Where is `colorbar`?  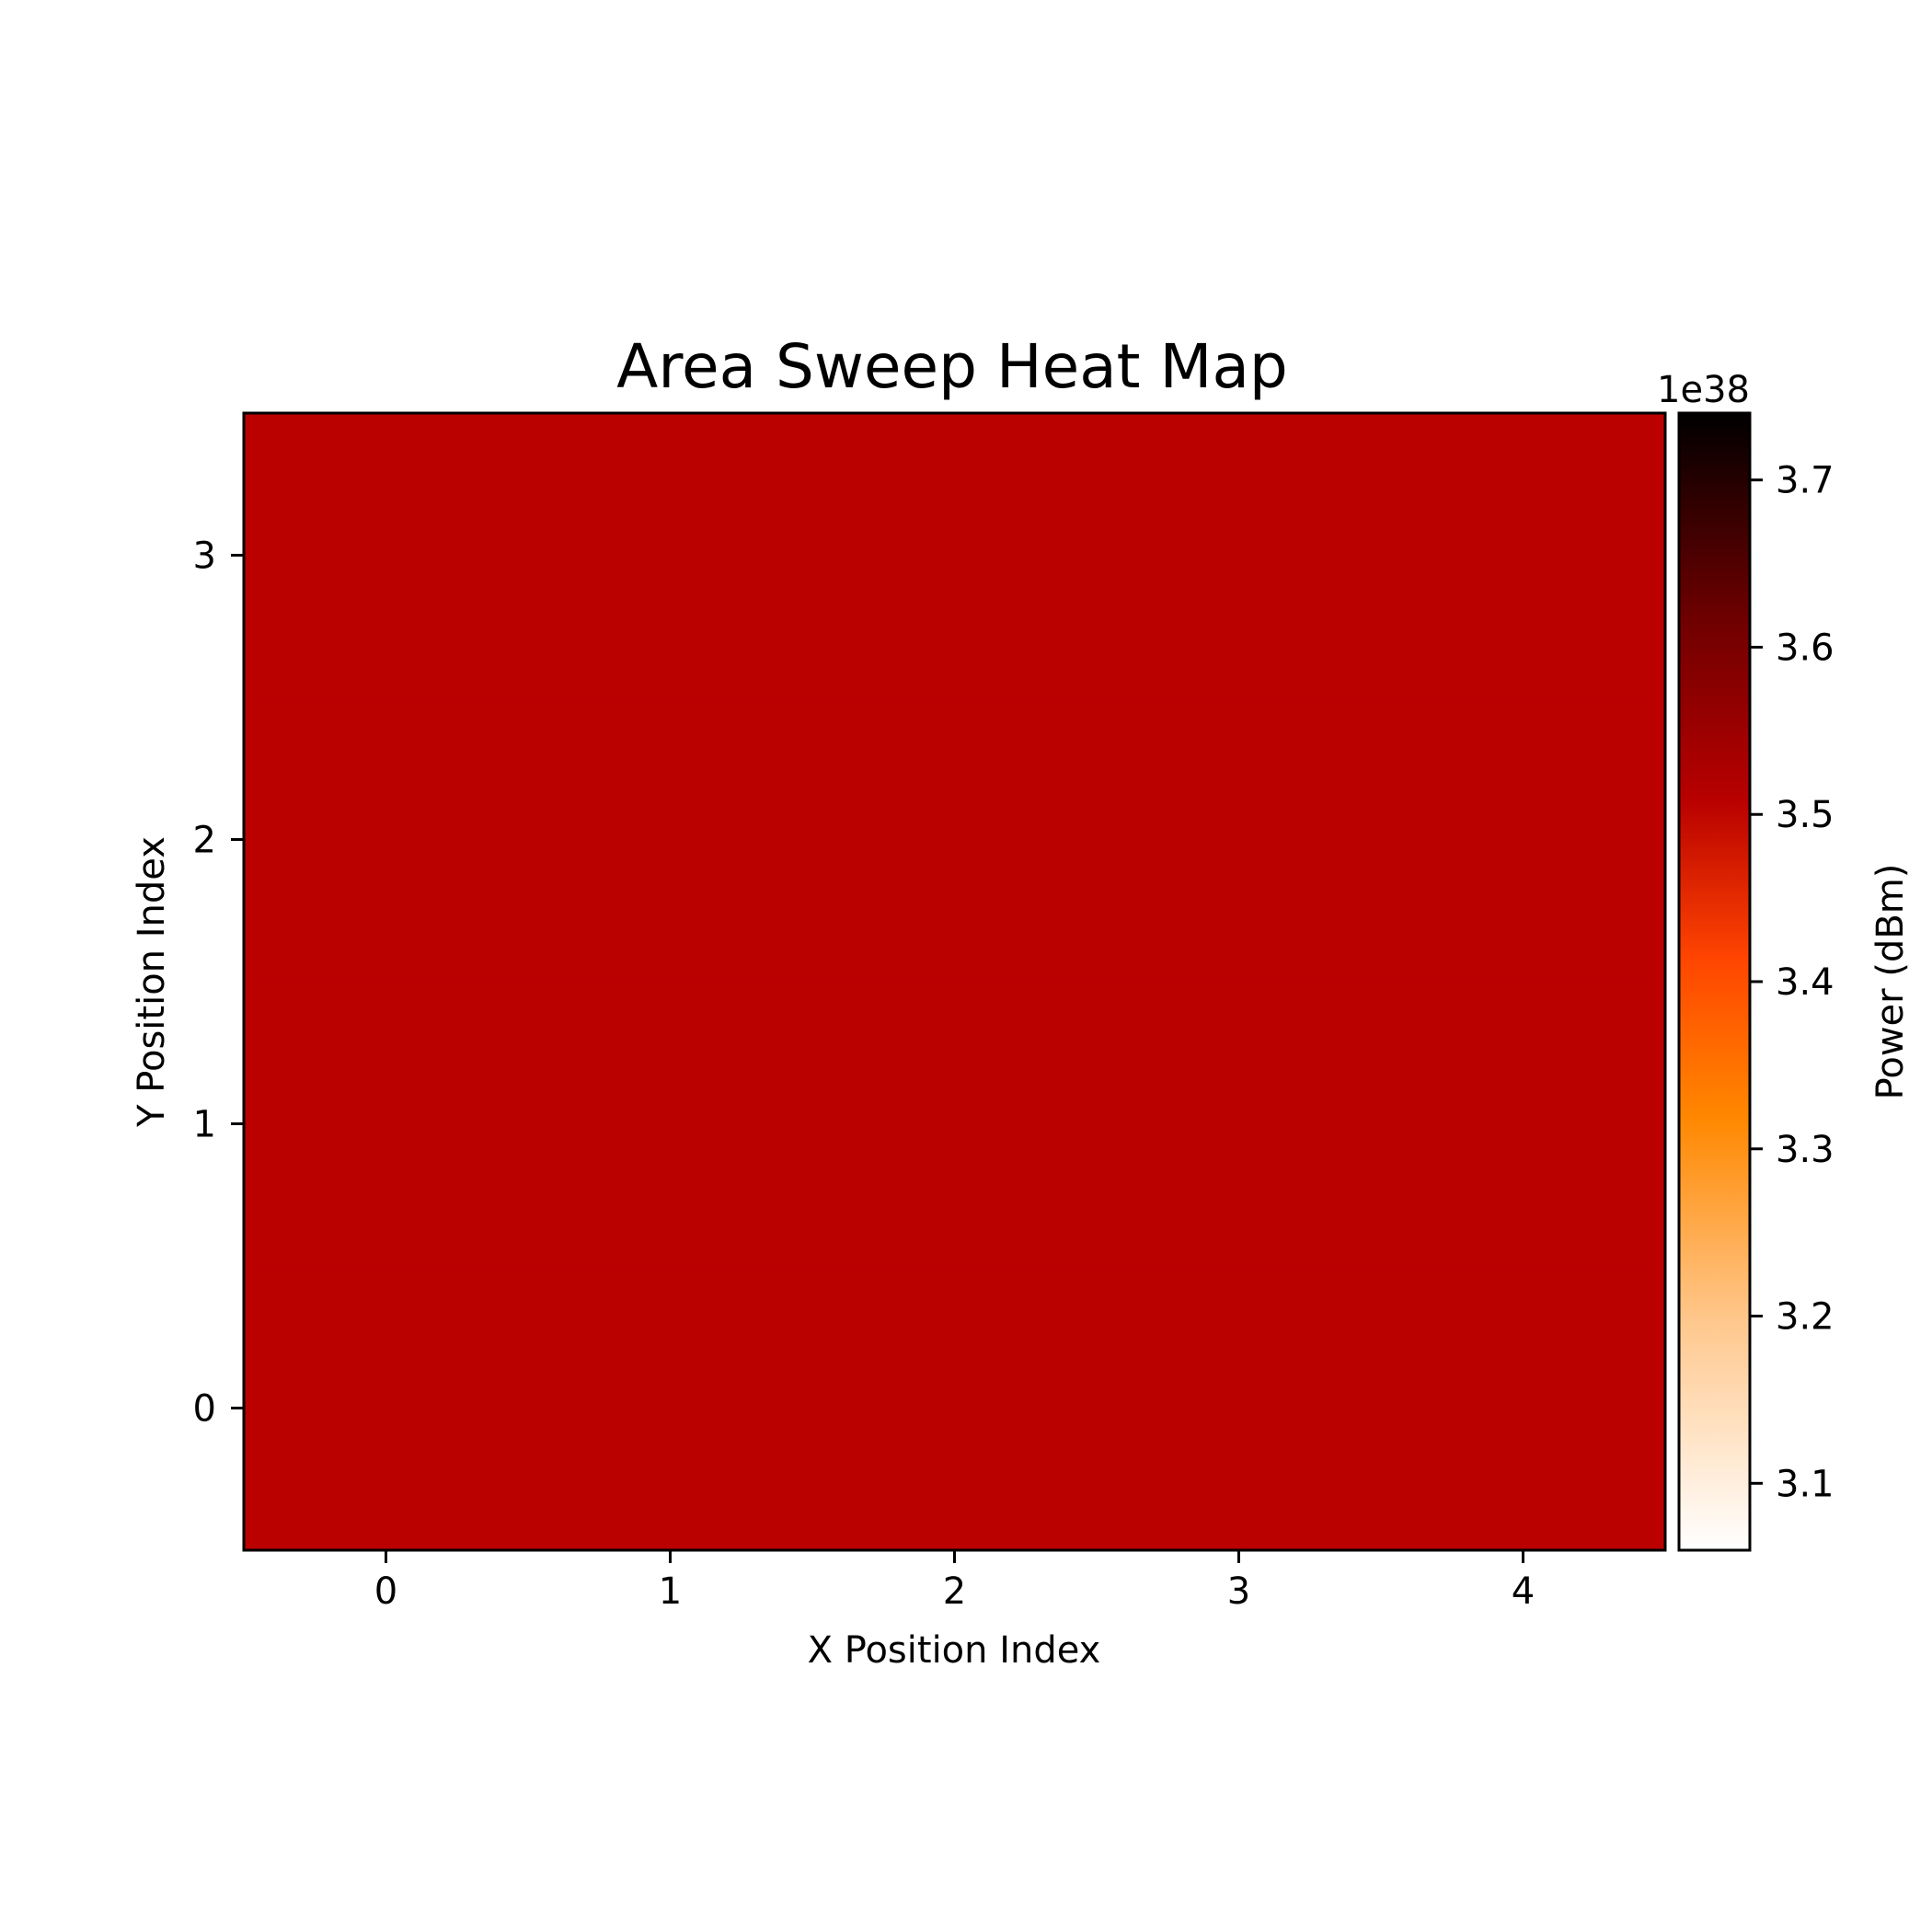
colorbar is located at coordinates (1714, 981).